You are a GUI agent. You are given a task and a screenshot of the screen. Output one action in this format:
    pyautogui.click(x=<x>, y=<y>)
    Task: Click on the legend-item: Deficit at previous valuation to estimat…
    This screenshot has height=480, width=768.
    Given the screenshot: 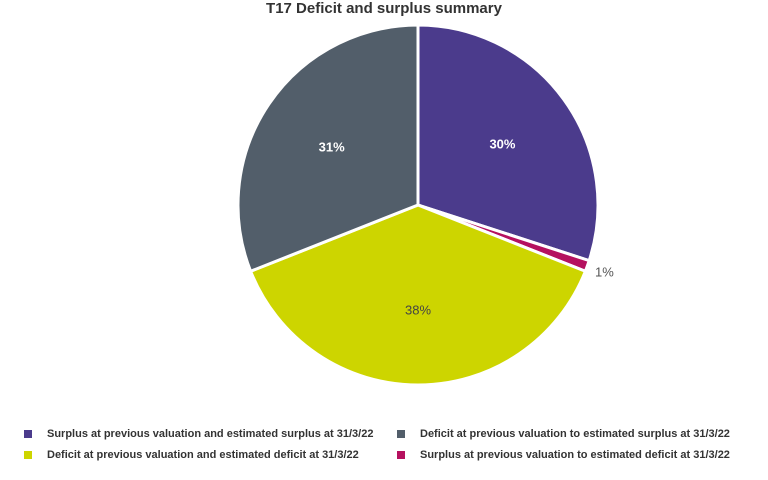 What is the action you would take?
    pyautogui.click(x=563, y=434)
    